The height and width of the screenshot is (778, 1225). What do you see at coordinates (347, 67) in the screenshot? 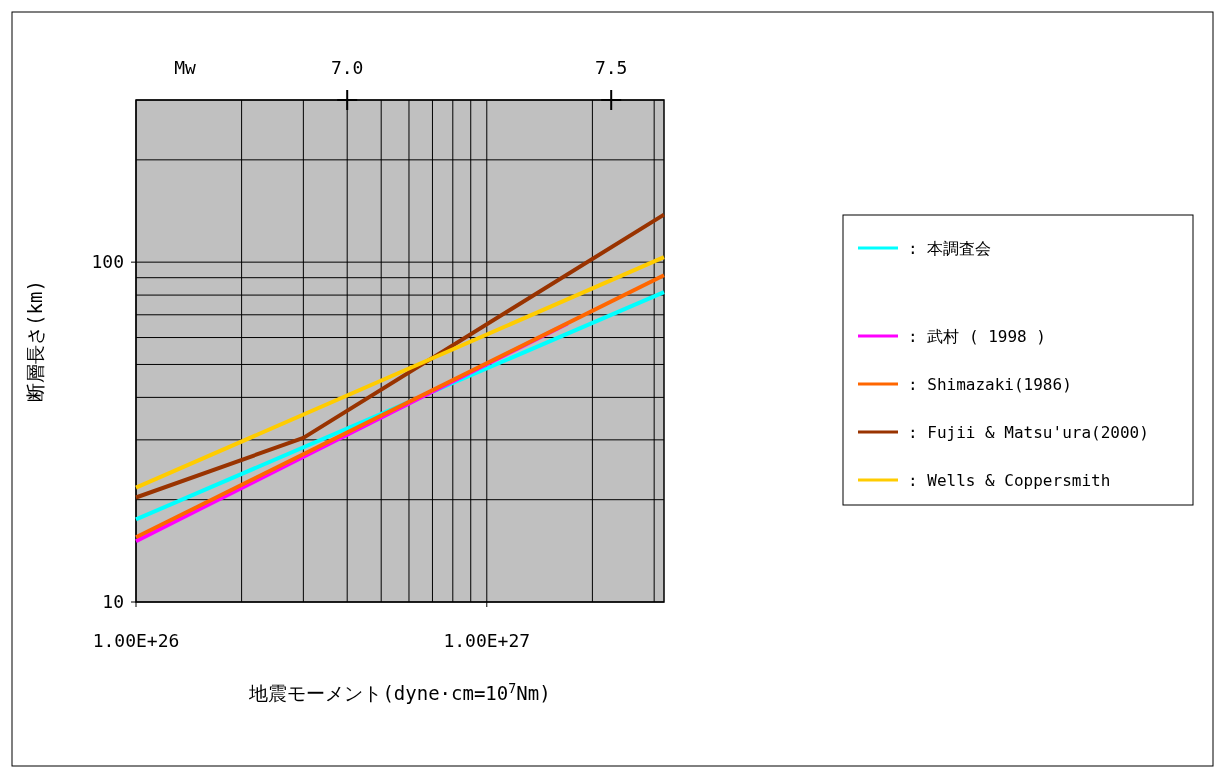
I see `x2-tick-label: 7.0` at bounding box center [347, 67].